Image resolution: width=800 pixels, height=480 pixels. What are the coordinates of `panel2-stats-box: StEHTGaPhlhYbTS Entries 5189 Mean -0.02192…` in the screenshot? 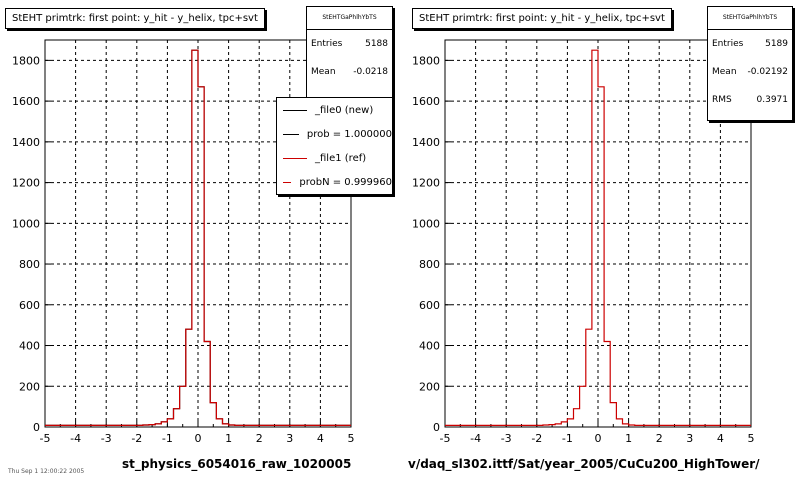 It's located at (750, 63).